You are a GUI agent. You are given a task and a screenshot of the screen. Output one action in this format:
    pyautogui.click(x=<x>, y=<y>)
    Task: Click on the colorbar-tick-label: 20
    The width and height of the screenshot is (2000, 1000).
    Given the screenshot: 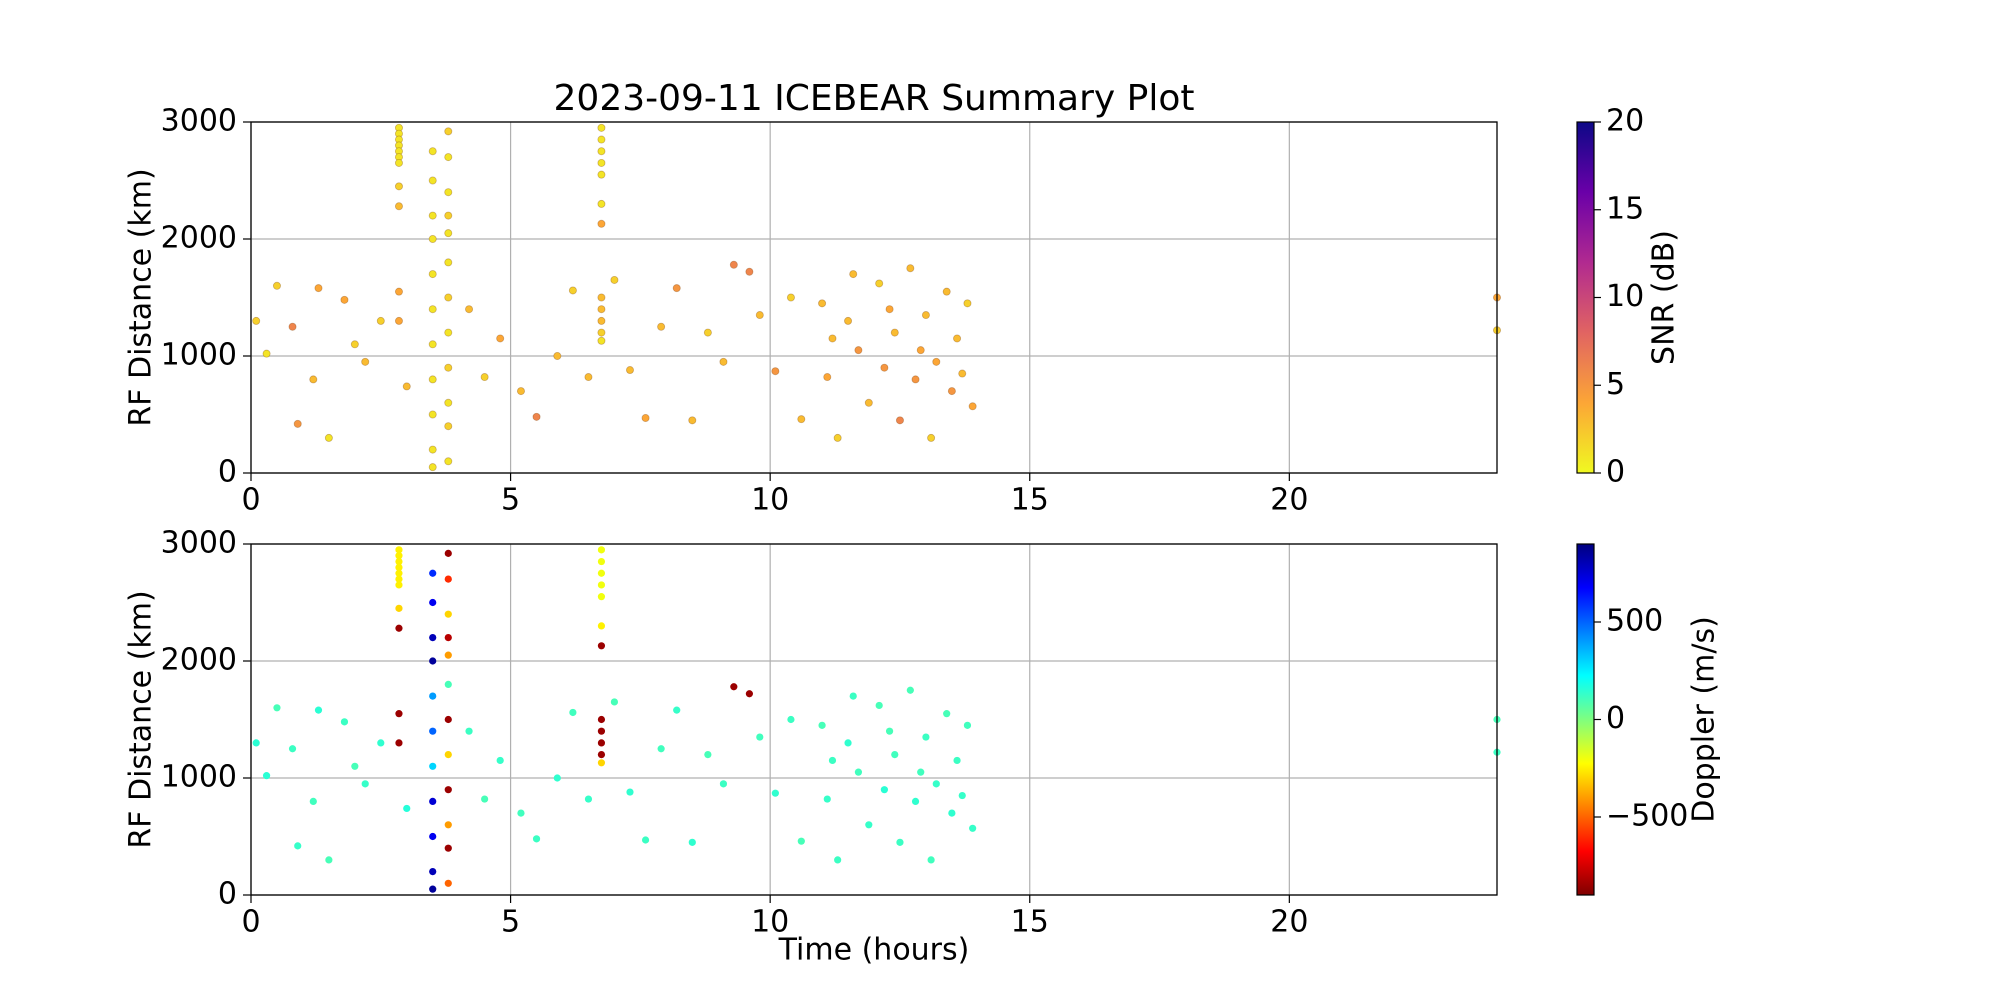 What is the action you would take?
    pyautogui.click(x=1625, y=121)
    